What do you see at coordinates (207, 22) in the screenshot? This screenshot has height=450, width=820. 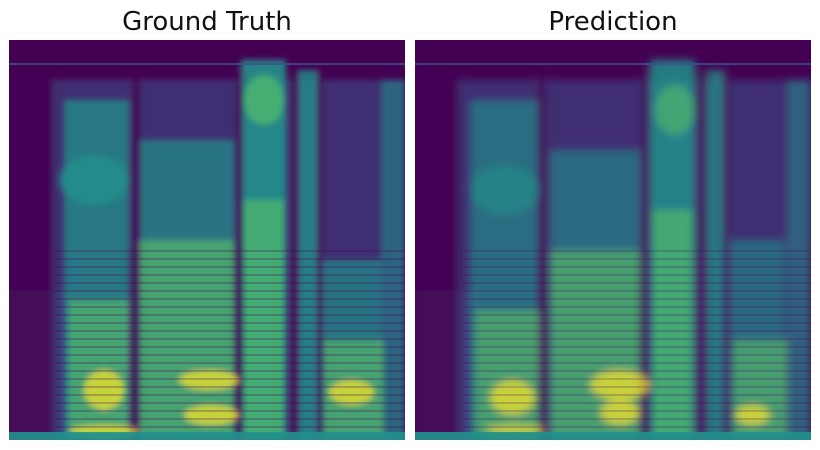 I see `ground-truth-title: Ground Truth` at bounding box center [207, 22].